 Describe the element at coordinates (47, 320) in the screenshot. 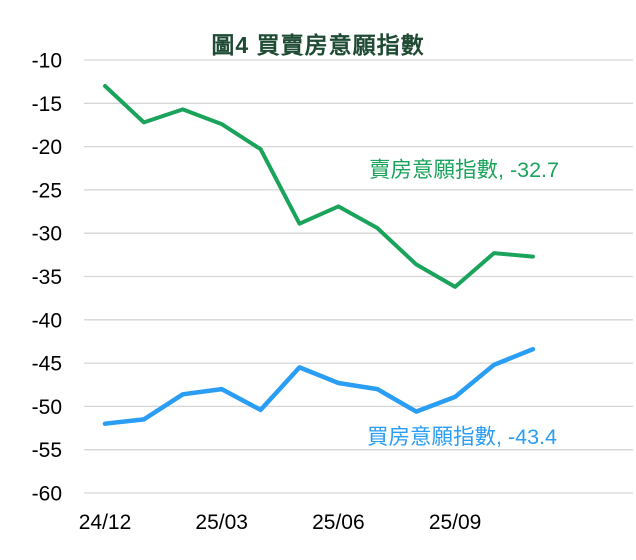

I see `y-axis-tick-label: -40` at that location.